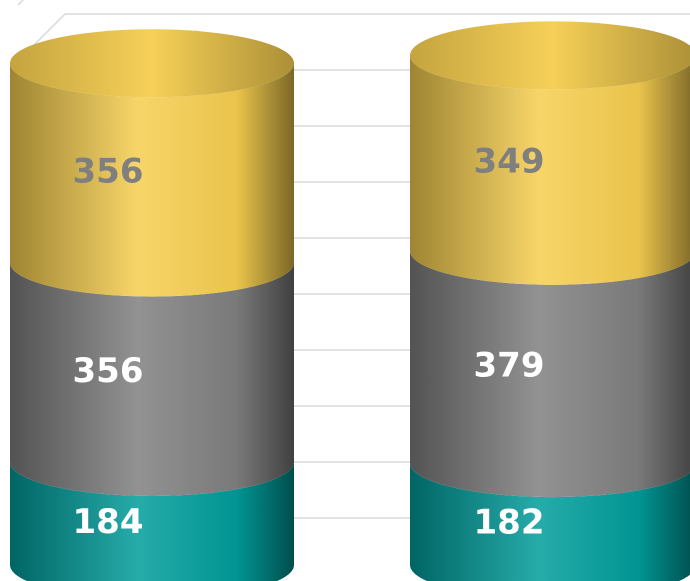 This screenshot has width=690, height=581. I want to click on grid-line, so click(21, 3).